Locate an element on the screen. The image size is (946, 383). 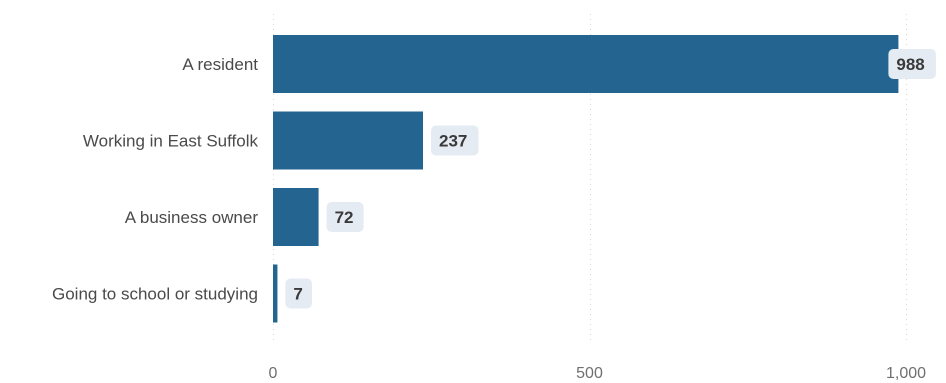
data-label: 72 is located at coordinates (344, 217).